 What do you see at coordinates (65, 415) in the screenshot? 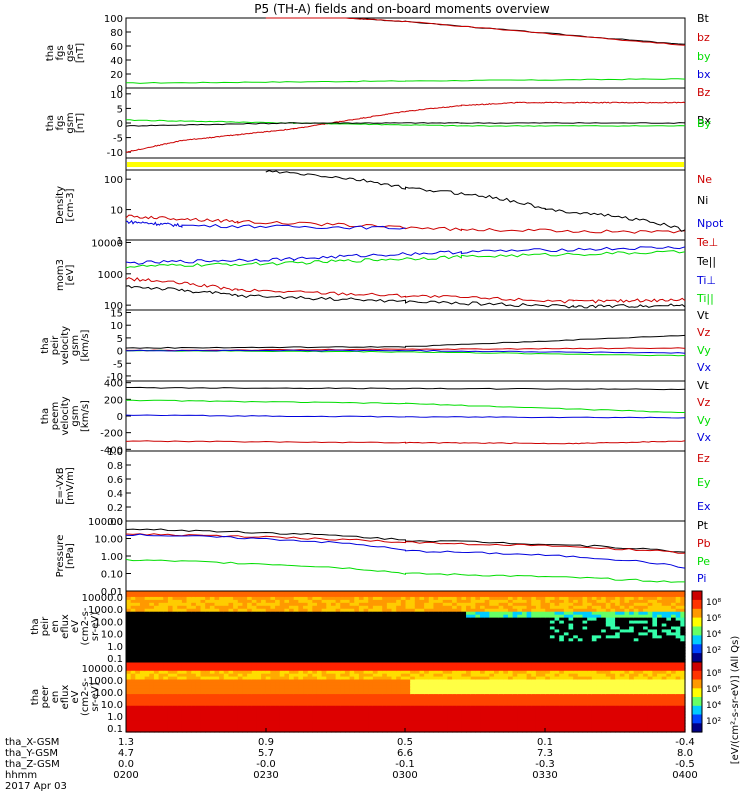
I see `y-axis-label: velocity` at bounding box center [65, 415].